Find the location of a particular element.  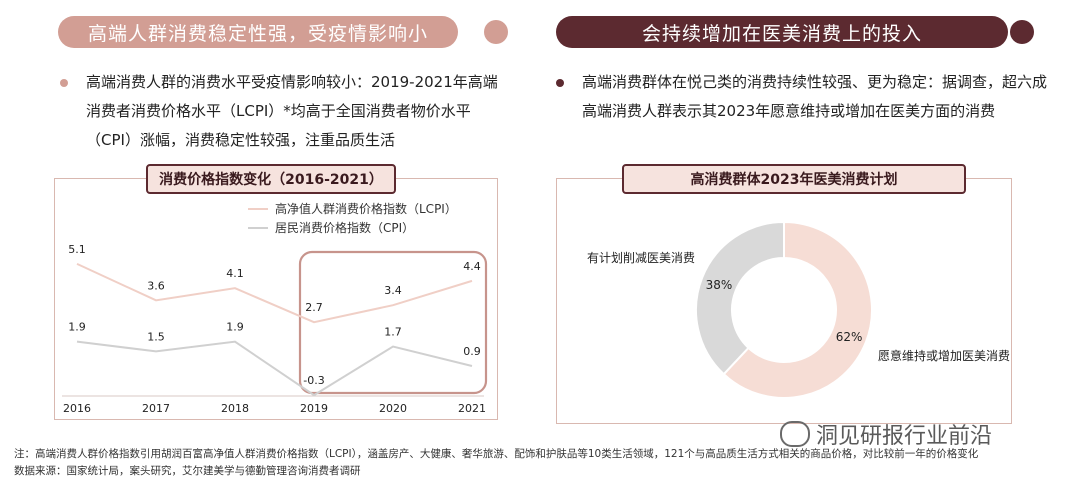

data-label: -0.3 is located at coordinates (313, 380).